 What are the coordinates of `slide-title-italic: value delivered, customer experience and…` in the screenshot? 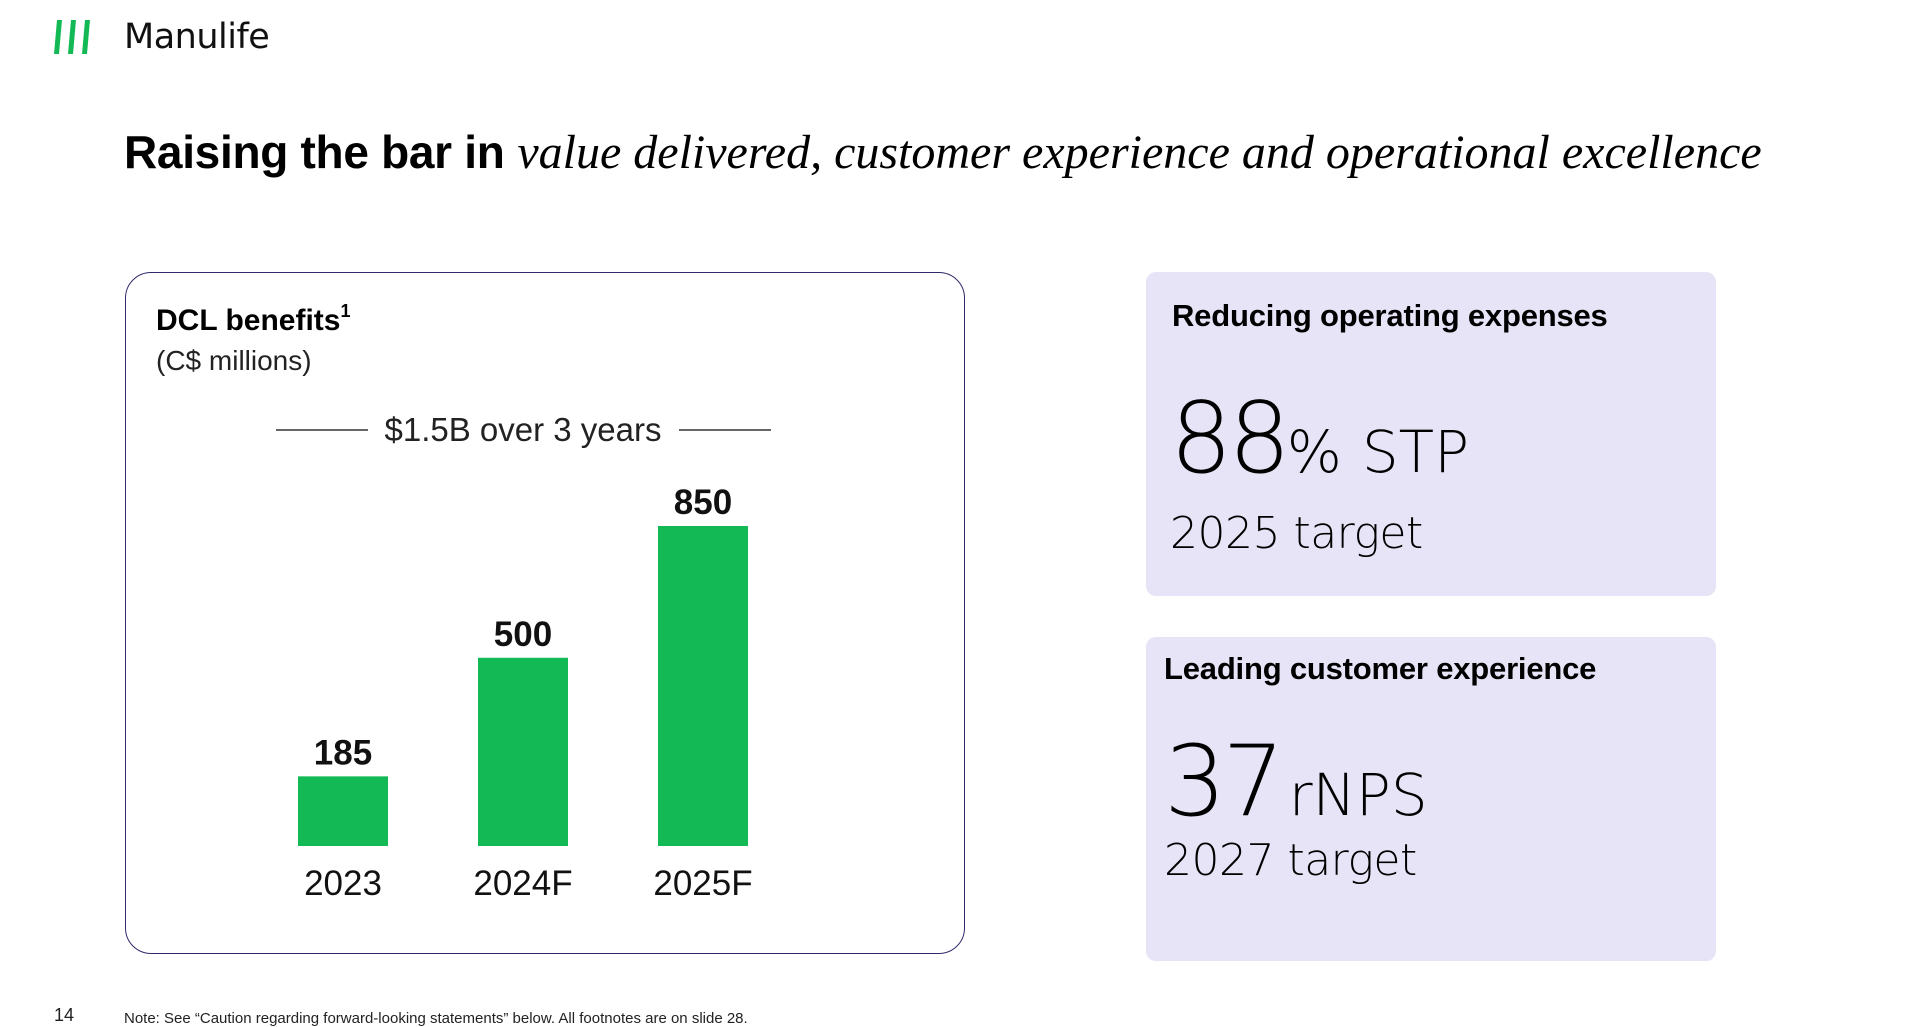 It's located at (1139, 152).